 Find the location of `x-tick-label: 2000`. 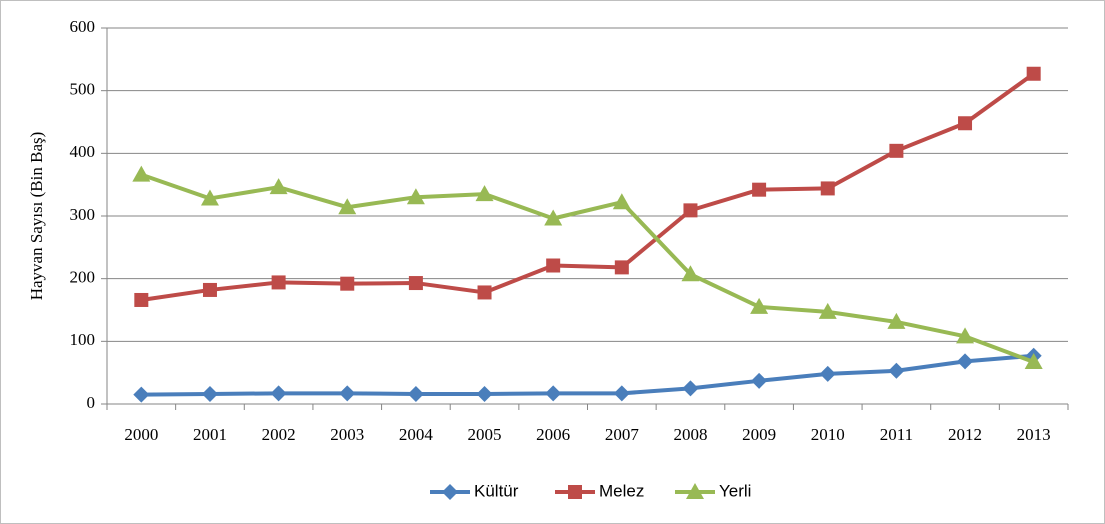

x-tick-label: 2000 is located at coordinates (141, 434).